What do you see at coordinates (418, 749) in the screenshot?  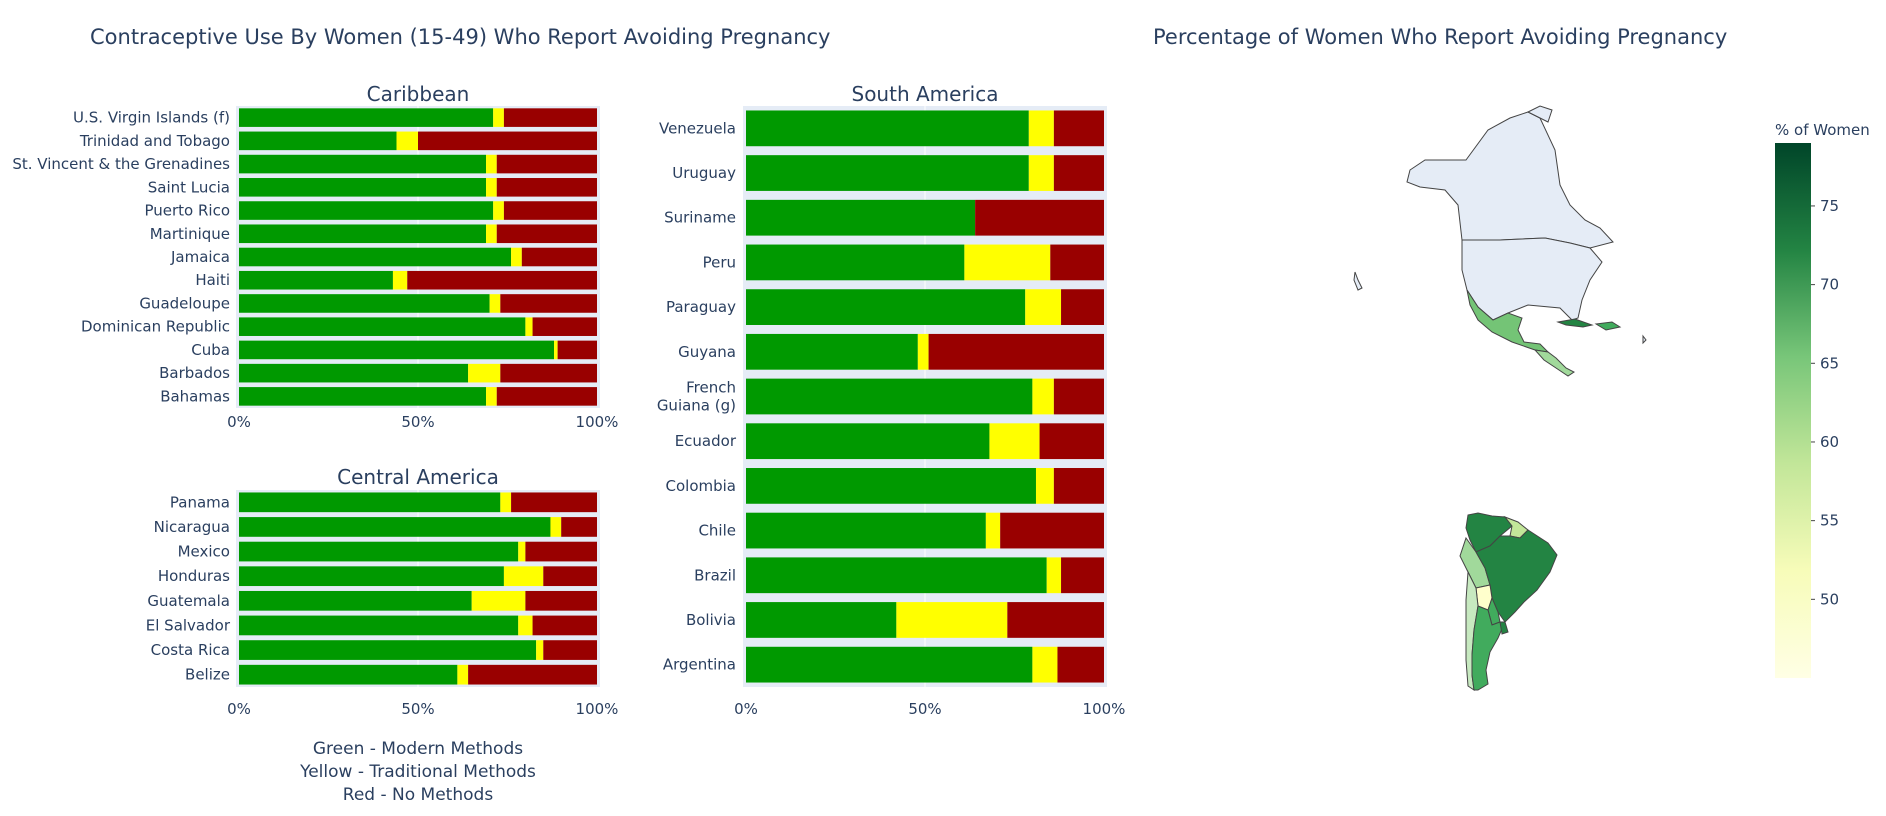 I see `note-modern: Green - Modern Methods` at bounding box center [418, 749].